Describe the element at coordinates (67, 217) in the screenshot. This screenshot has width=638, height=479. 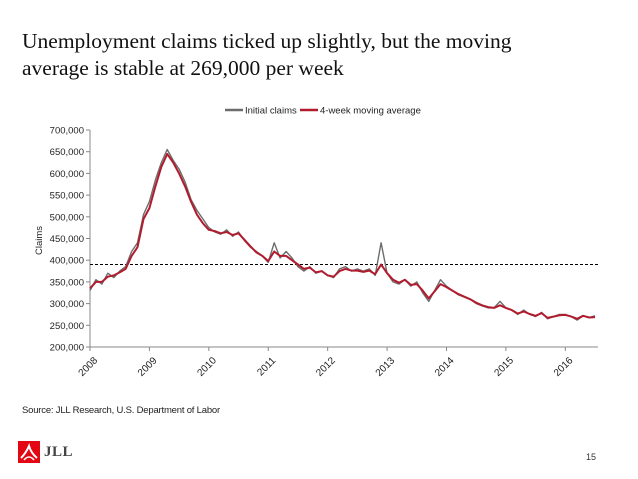
I see `y-tick-label: 500,000` at that location.